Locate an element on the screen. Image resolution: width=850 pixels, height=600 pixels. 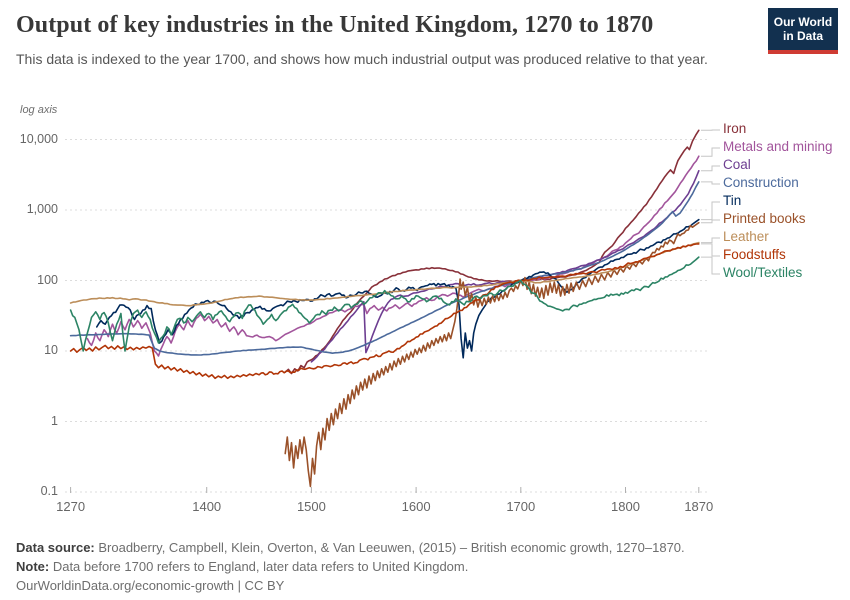
x-tick-label: 1600 is located at coordinates (416, 506).